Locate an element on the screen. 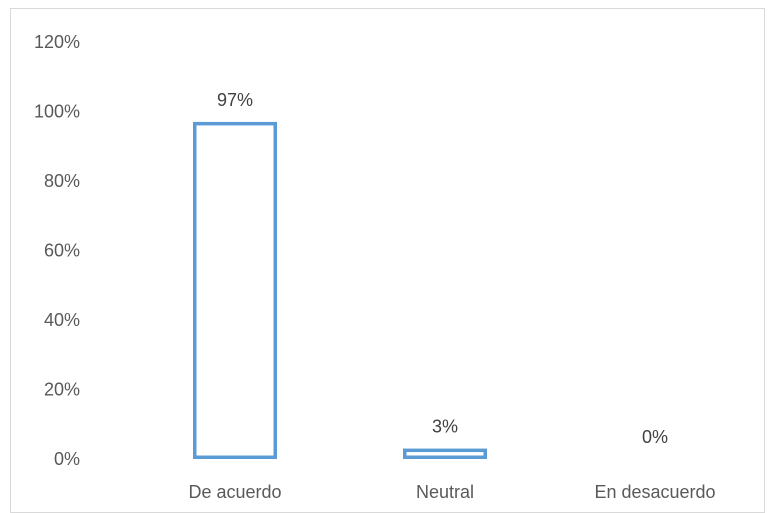 The image size is (770, 513). y-tick-label: 80% is located at coordinates (62, 181).